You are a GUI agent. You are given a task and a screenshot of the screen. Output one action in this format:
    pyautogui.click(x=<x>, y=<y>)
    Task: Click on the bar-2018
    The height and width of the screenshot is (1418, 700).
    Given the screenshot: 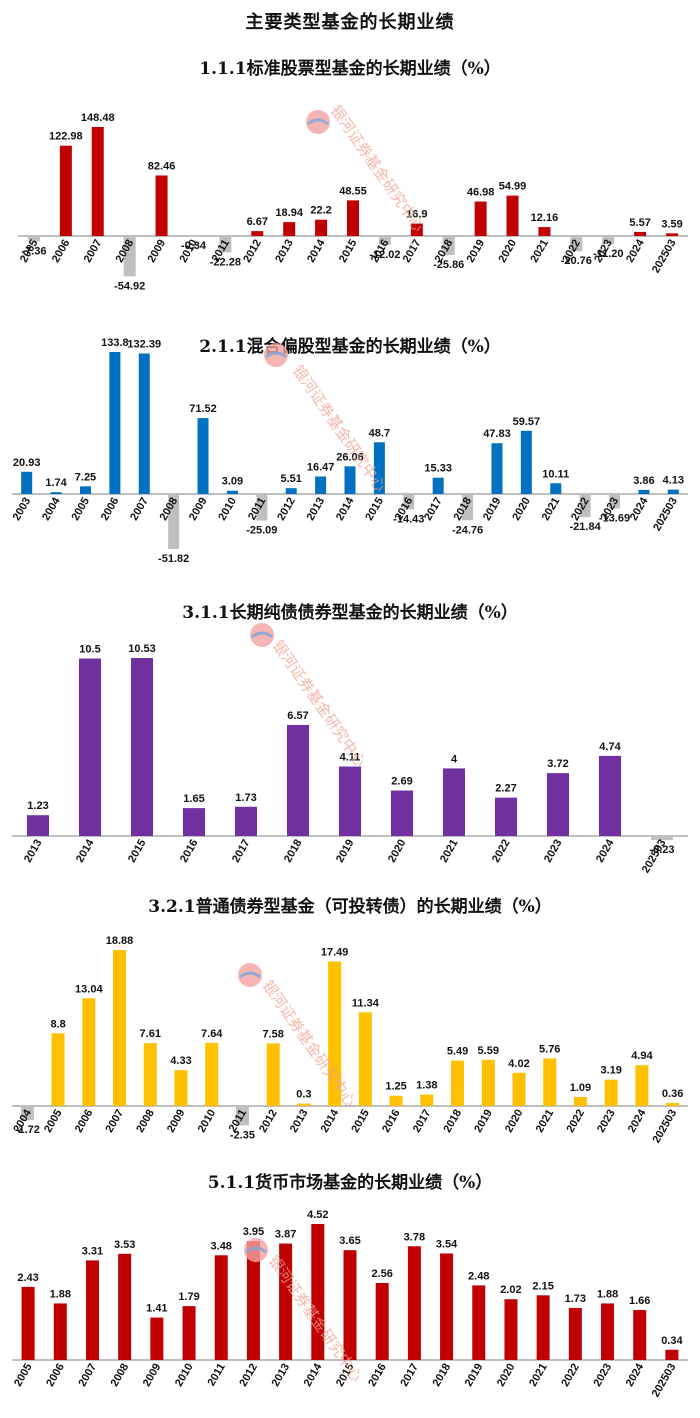 What is the action you would take?
    pyautogui.click(x=458, y=1083)
    